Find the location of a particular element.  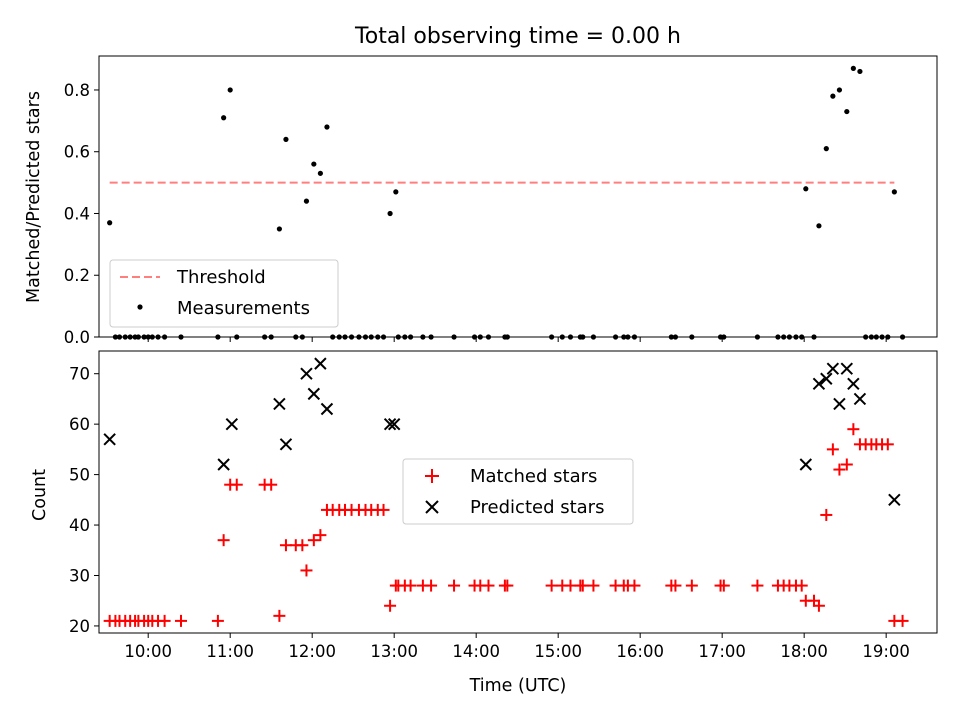

top-legend-box is located at coordinates (224, 293).